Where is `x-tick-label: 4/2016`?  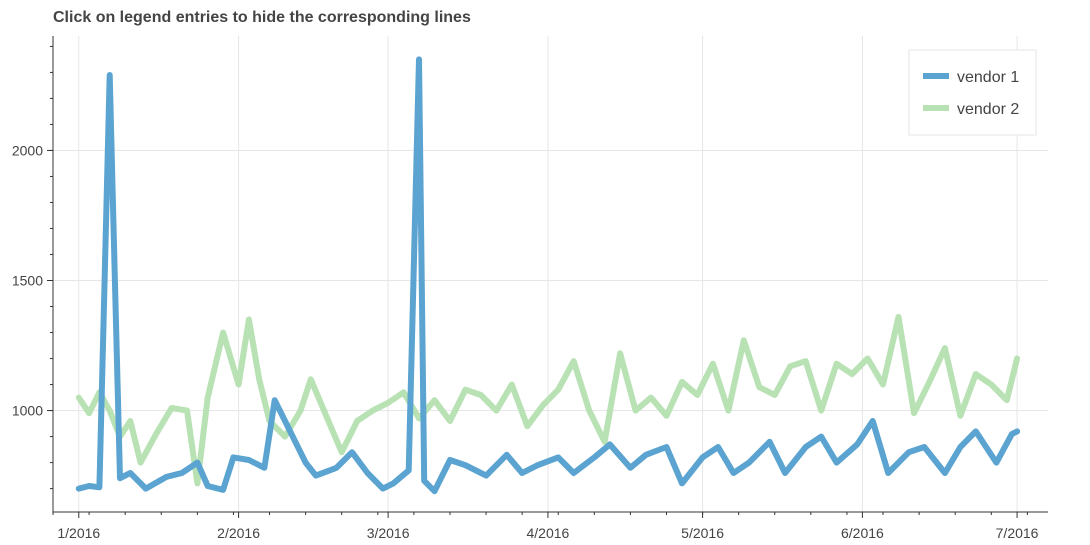 x-tick-label: 4/2016 is located at coordinates (548, 533).